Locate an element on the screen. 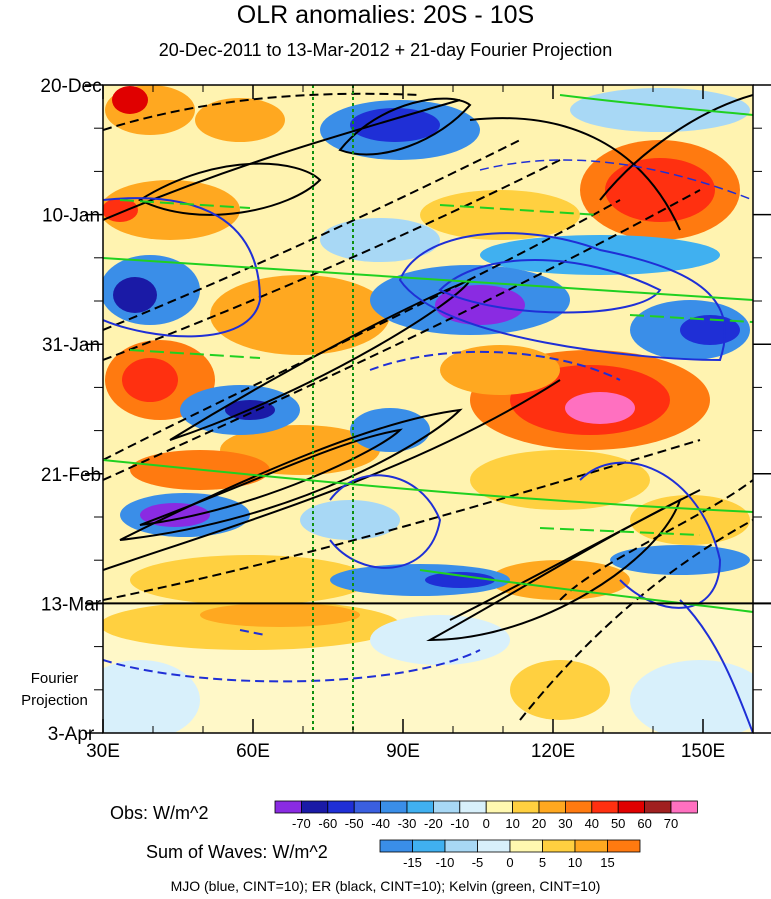 The height and width of the screenshot is (899, 771). obs-colorbar-level-4: -30 is located at coordinates (407, 823).